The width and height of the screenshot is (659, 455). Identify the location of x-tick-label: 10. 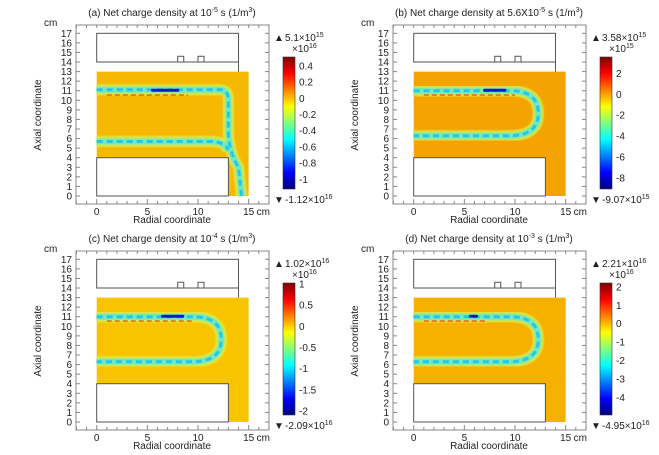
(198, 212).